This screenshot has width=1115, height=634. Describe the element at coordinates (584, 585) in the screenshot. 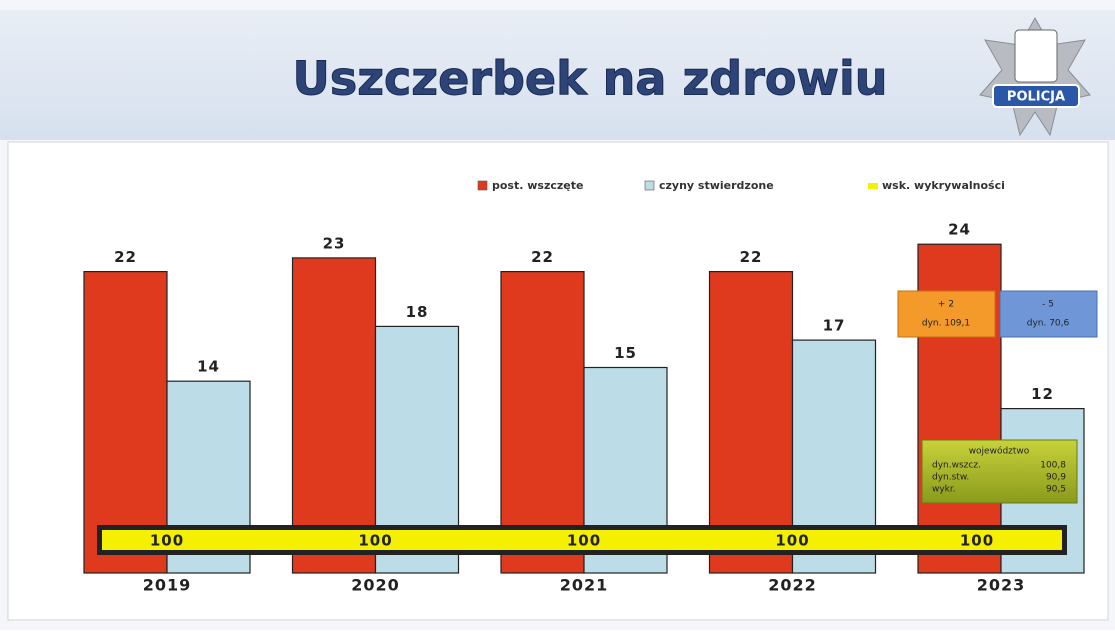

I see `x-tick-label: 2021` at that location.